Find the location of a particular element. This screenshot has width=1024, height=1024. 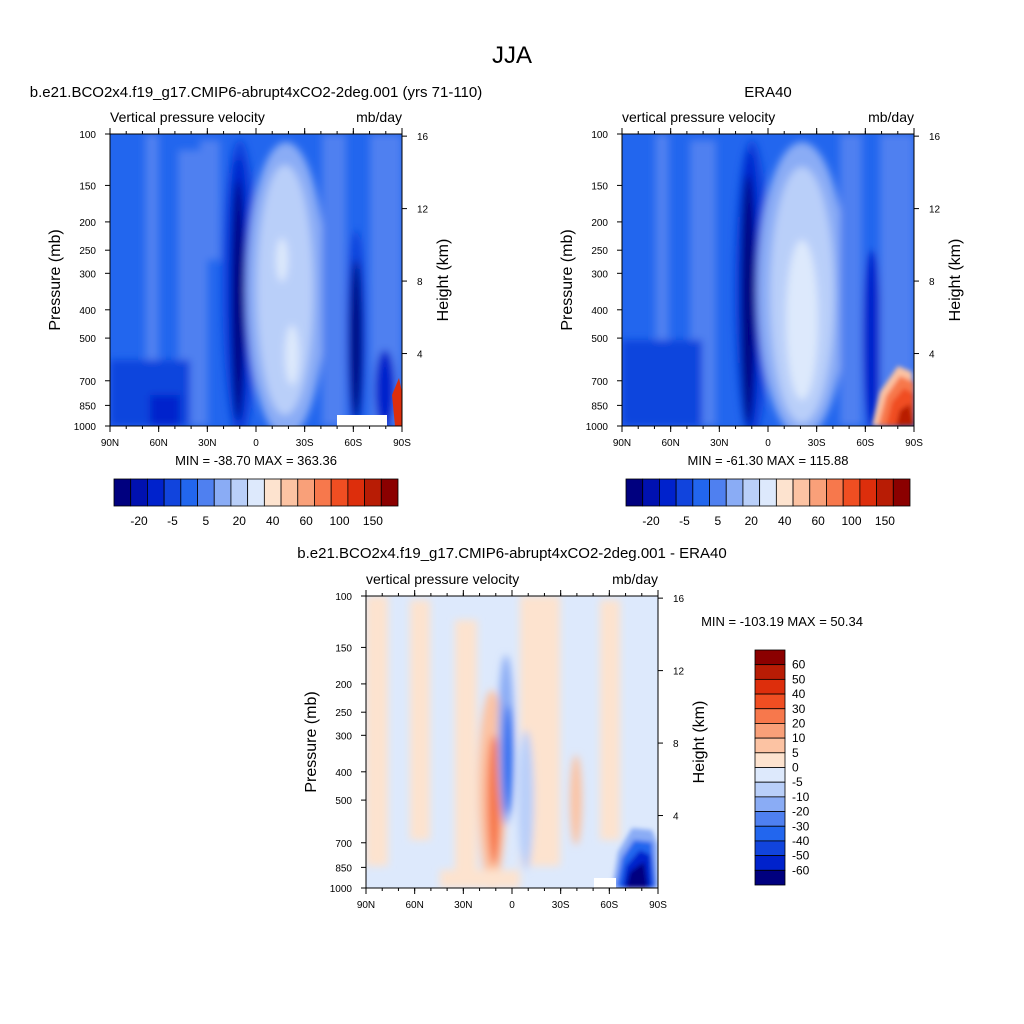

y-tick-label: 200 is located at coordinates (343, 685).